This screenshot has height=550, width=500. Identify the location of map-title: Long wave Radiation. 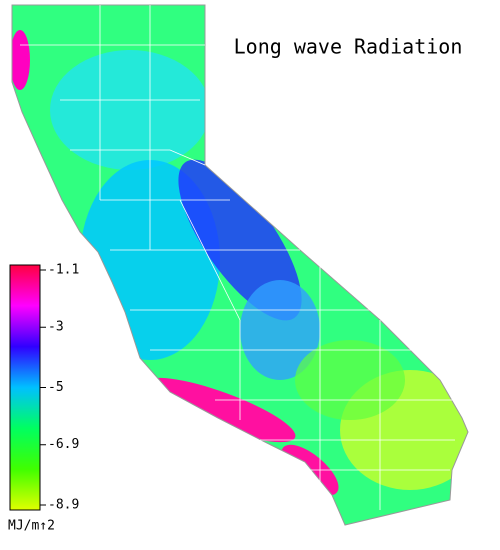
(348, 47).